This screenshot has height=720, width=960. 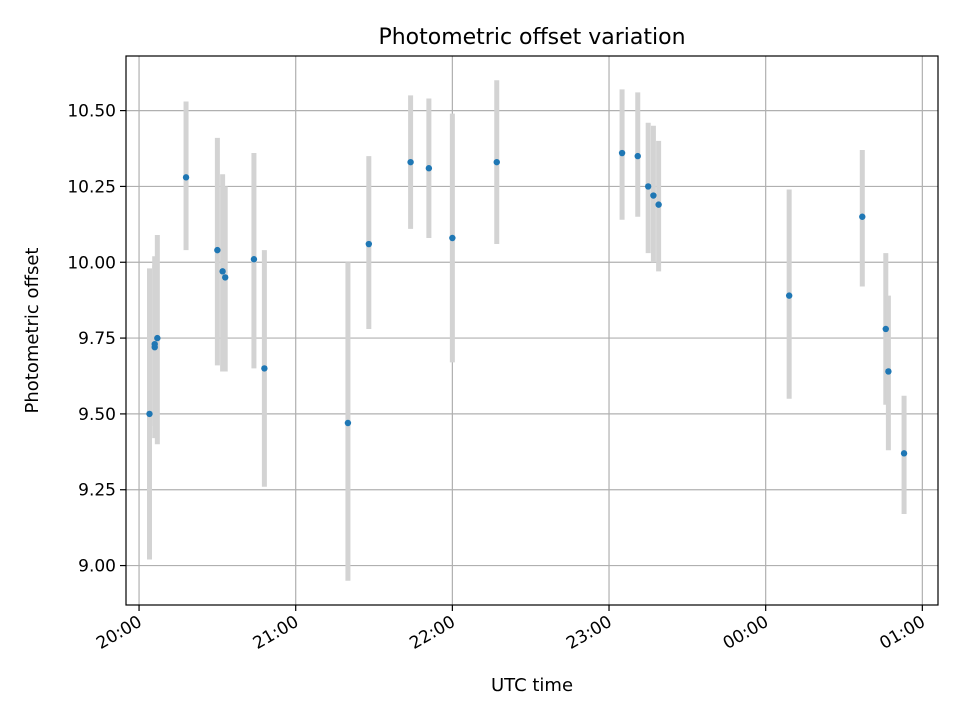 I want to click on x-tick-label: 00:00, so click(x=746, y=633).